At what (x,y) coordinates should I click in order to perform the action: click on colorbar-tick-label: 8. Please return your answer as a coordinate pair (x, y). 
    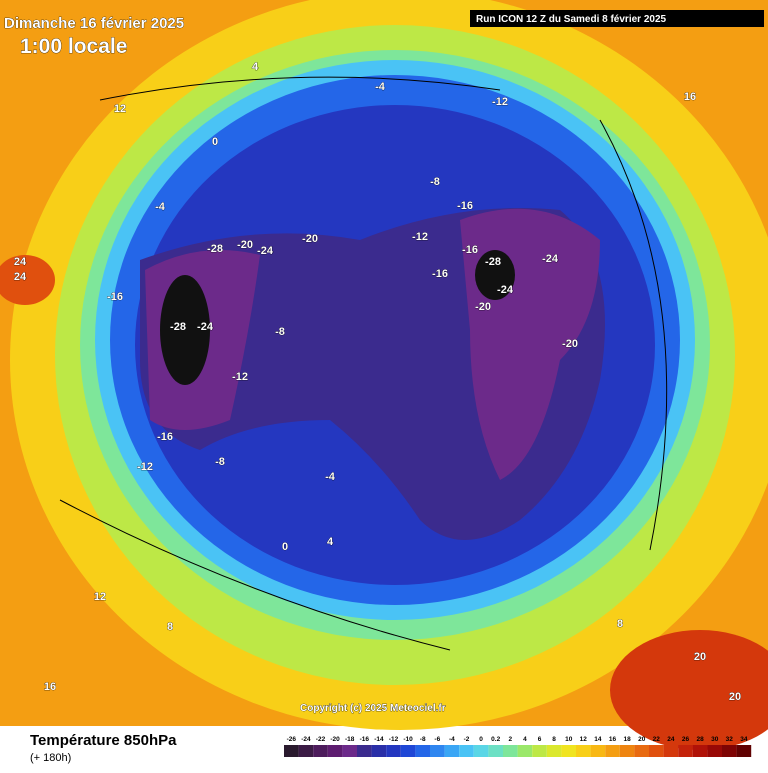
    Looking at the image, I should click on (554, 739).